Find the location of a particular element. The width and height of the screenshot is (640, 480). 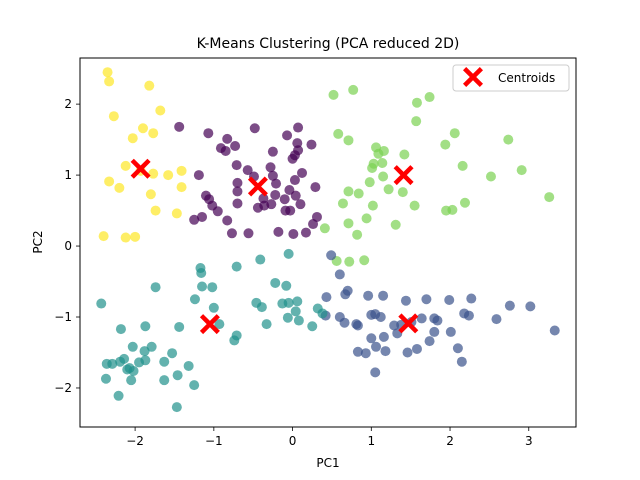

y-axis-label: PC2 is located at coordinates (38, 241).